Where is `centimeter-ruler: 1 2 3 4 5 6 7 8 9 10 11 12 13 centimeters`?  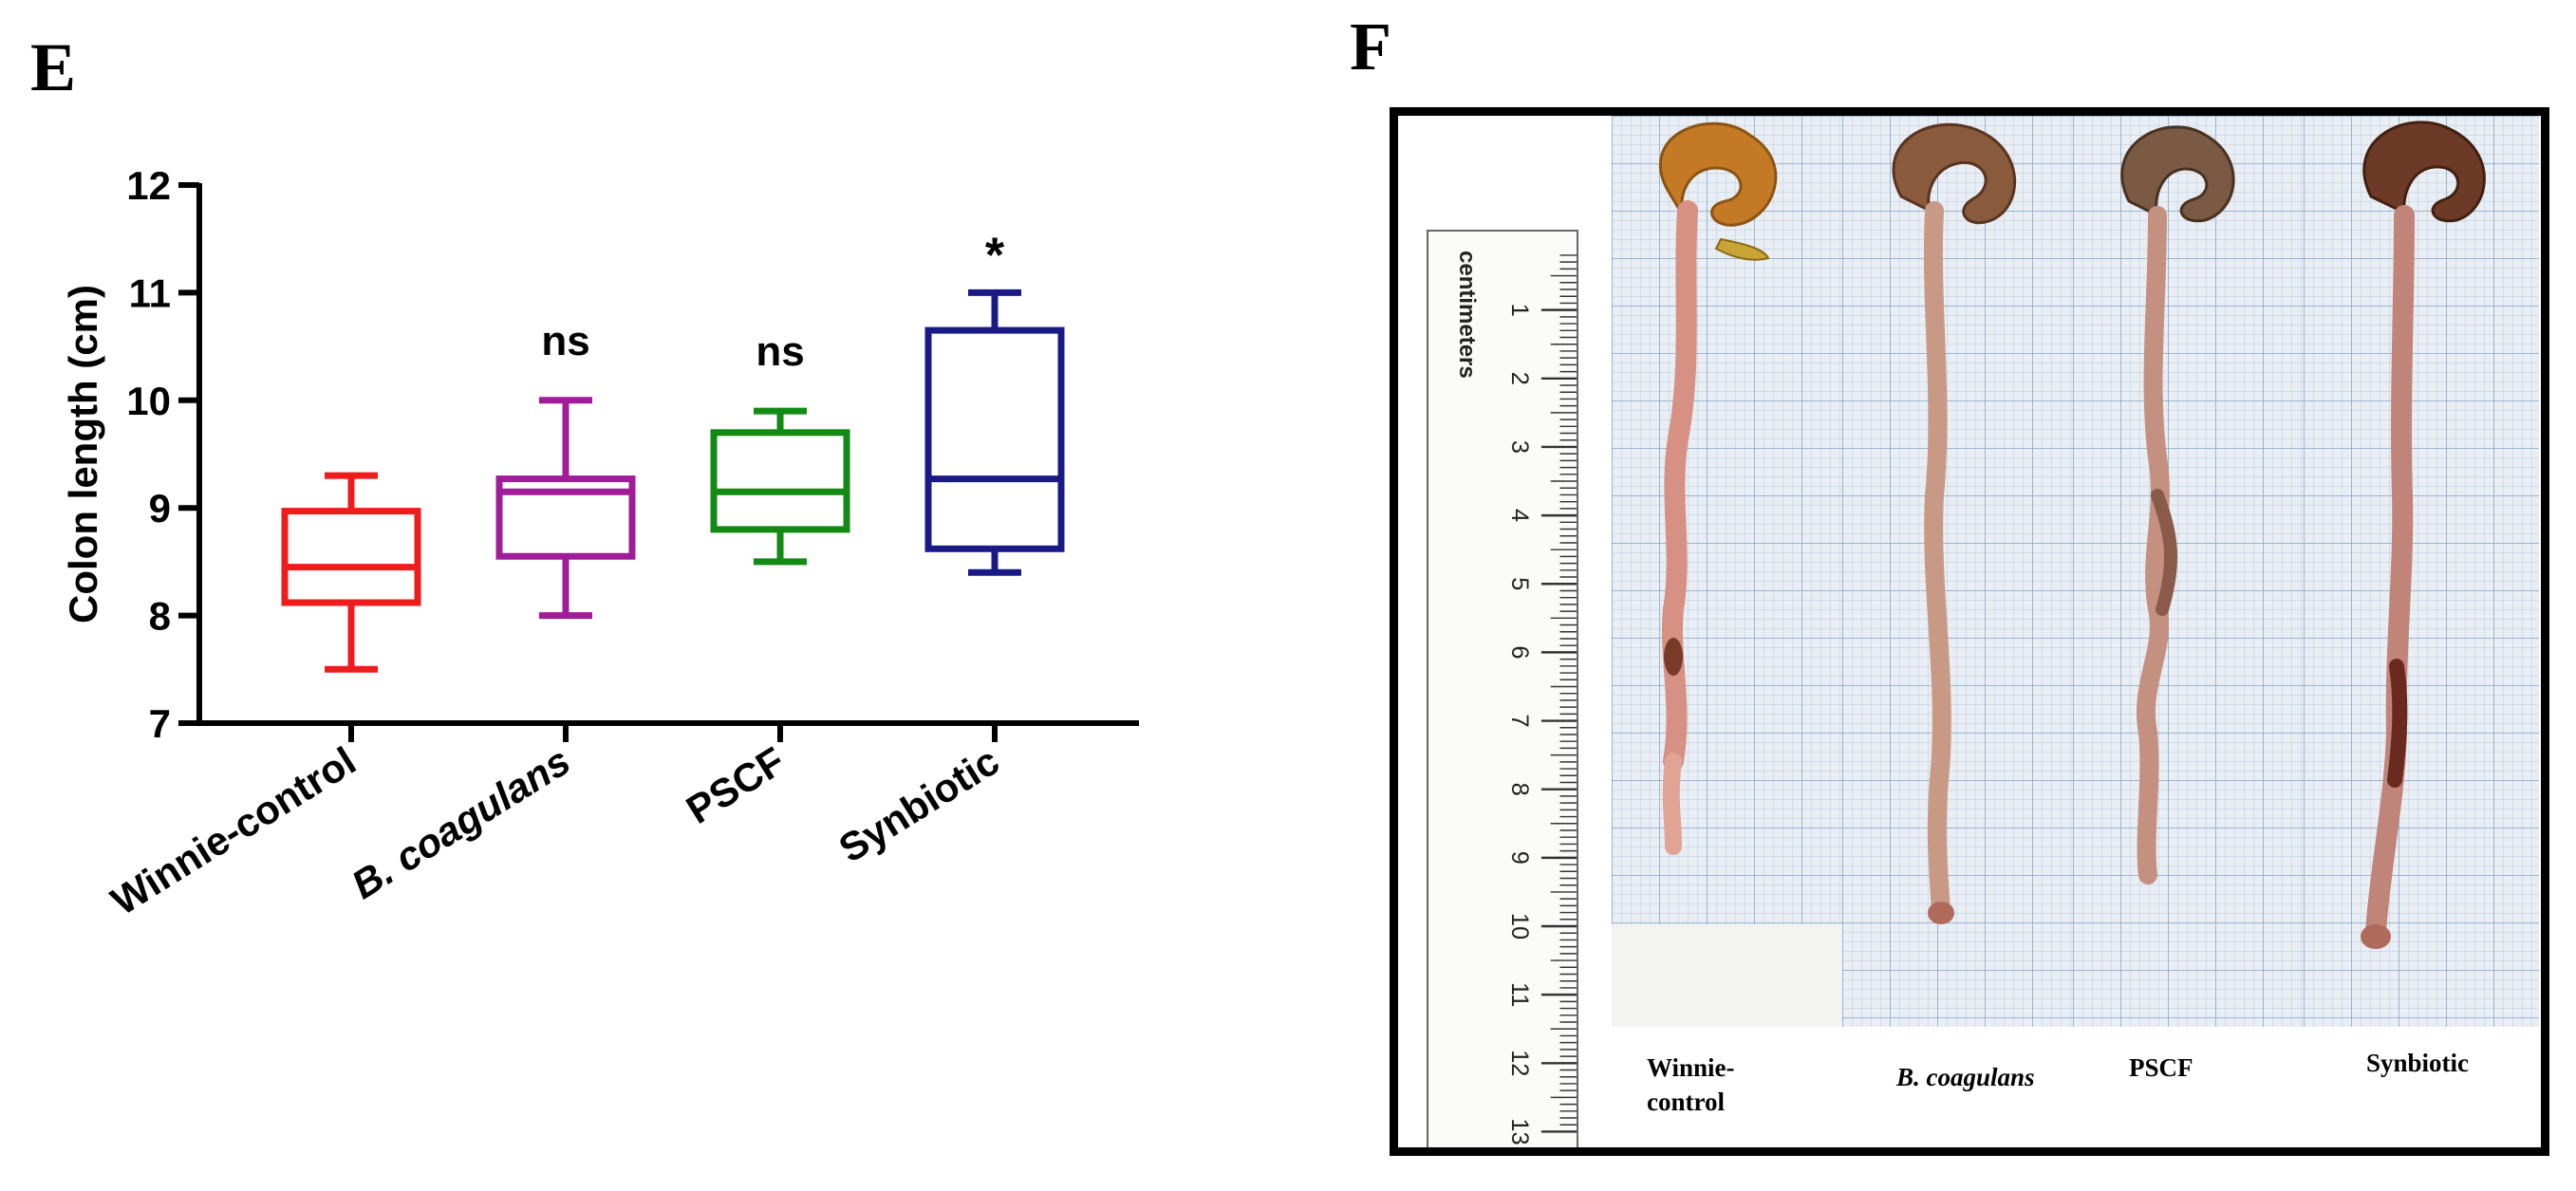 centimeter-ruler: 1 2 3 4 5 6 7 8 9 10 11 12 13 centimeters is located at coordinates (1503, 688).